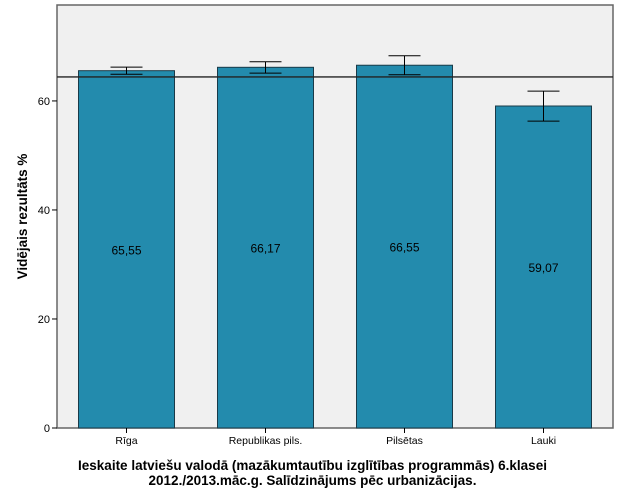 This screenshot has height=500, width=625. I want to click on y-tick-label: 20, so click(44, 320).